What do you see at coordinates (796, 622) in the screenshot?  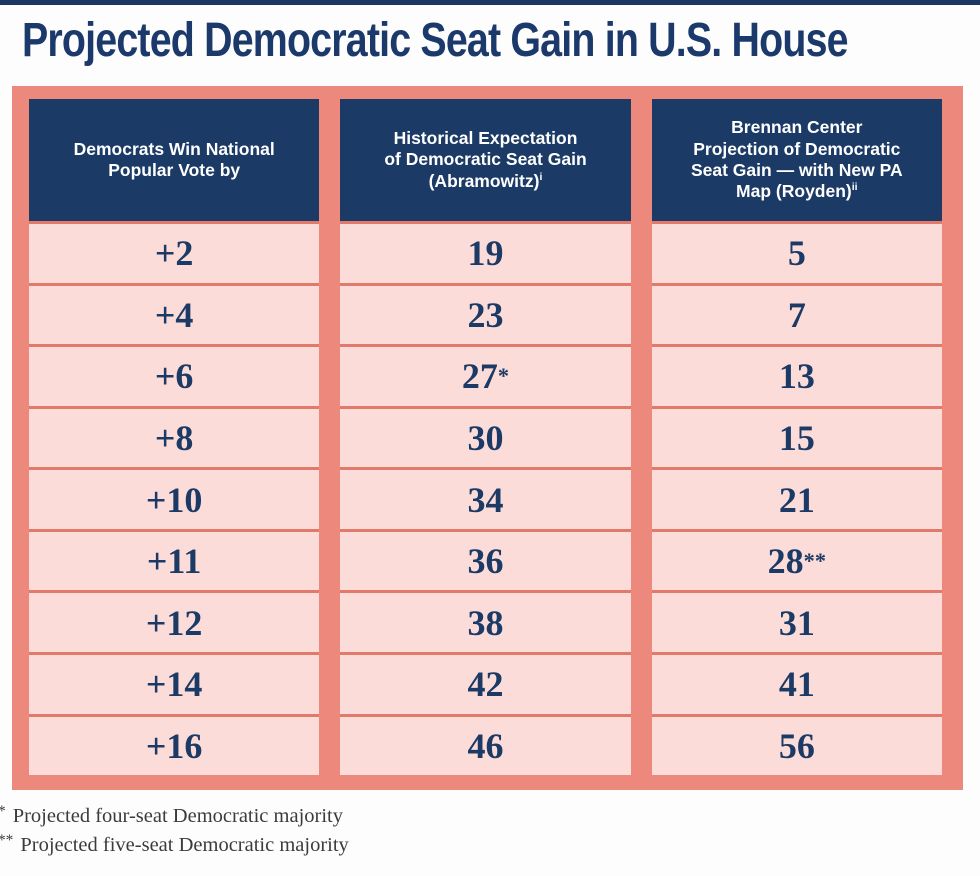 I see `table-cell: 31` at bounding box center [796, 622].